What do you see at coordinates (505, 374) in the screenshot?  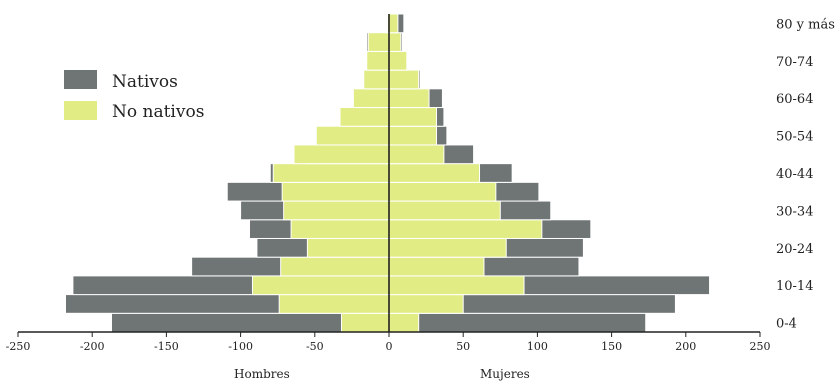 I see `xlabel-mujeres: Mujeres` at bounding box center [505, 374].